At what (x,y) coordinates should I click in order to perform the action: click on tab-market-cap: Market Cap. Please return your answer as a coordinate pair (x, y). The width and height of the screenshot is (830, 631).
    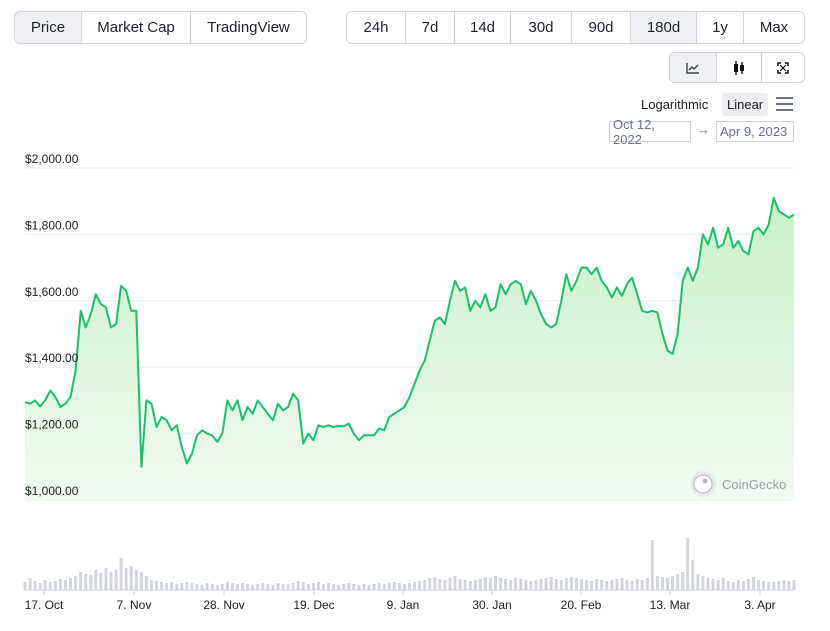
    Looking at the image, I should click on (136, 27).